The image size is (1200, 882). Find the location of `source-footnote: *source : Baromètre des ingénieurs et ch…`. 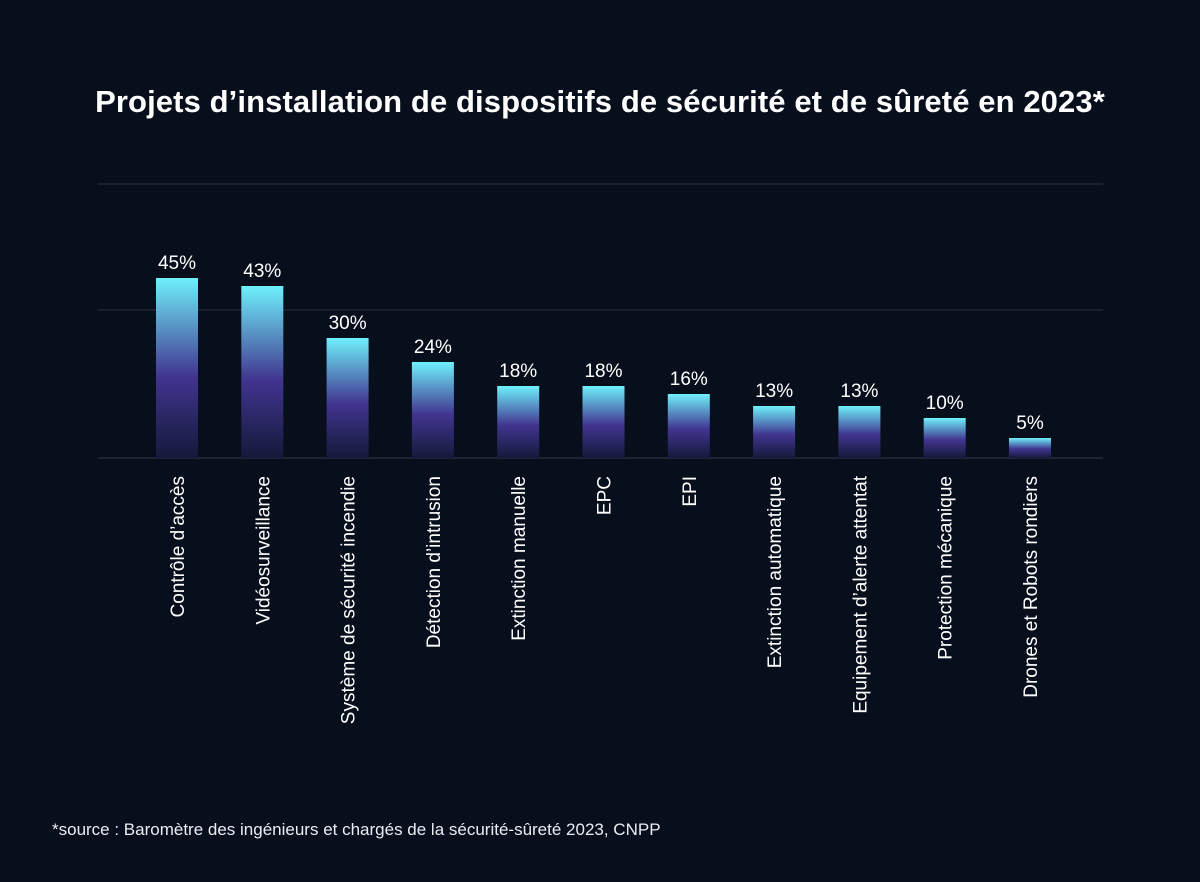

source-footnote: *source : Baromètre des ingénieurs et ch… is located at coordinates (356, 829).